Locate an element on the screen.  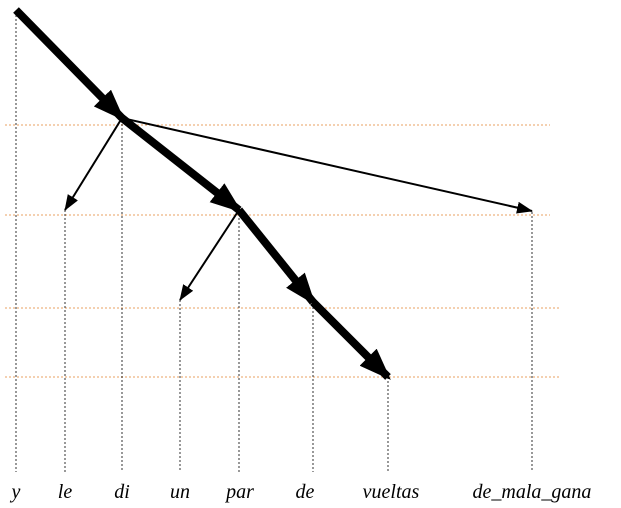
word: de is located at coordinates (305, 492).